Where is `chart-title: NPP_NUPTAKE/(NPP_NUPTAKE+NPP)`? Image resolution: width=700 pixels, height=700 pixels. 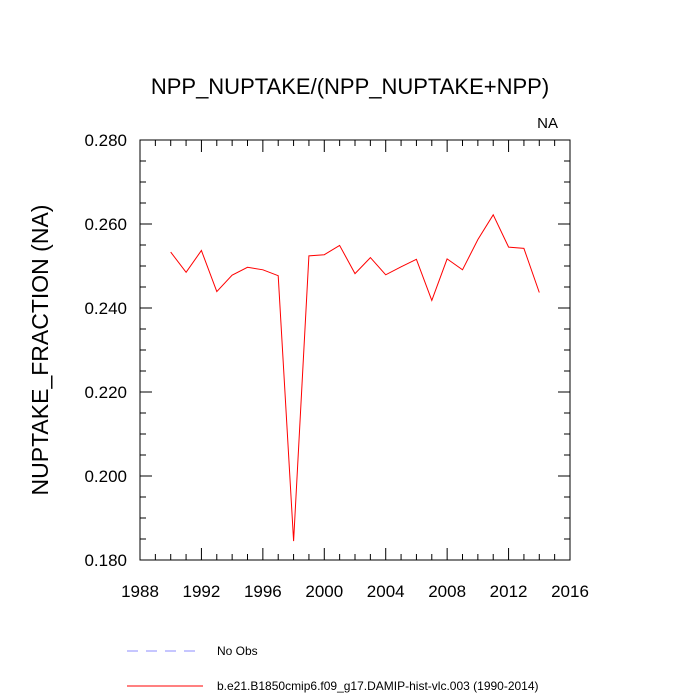 chart-title: NPP_NUPTAKE/(NPP_NUPTAKE+NPP) is located at coordinates (350, 86).